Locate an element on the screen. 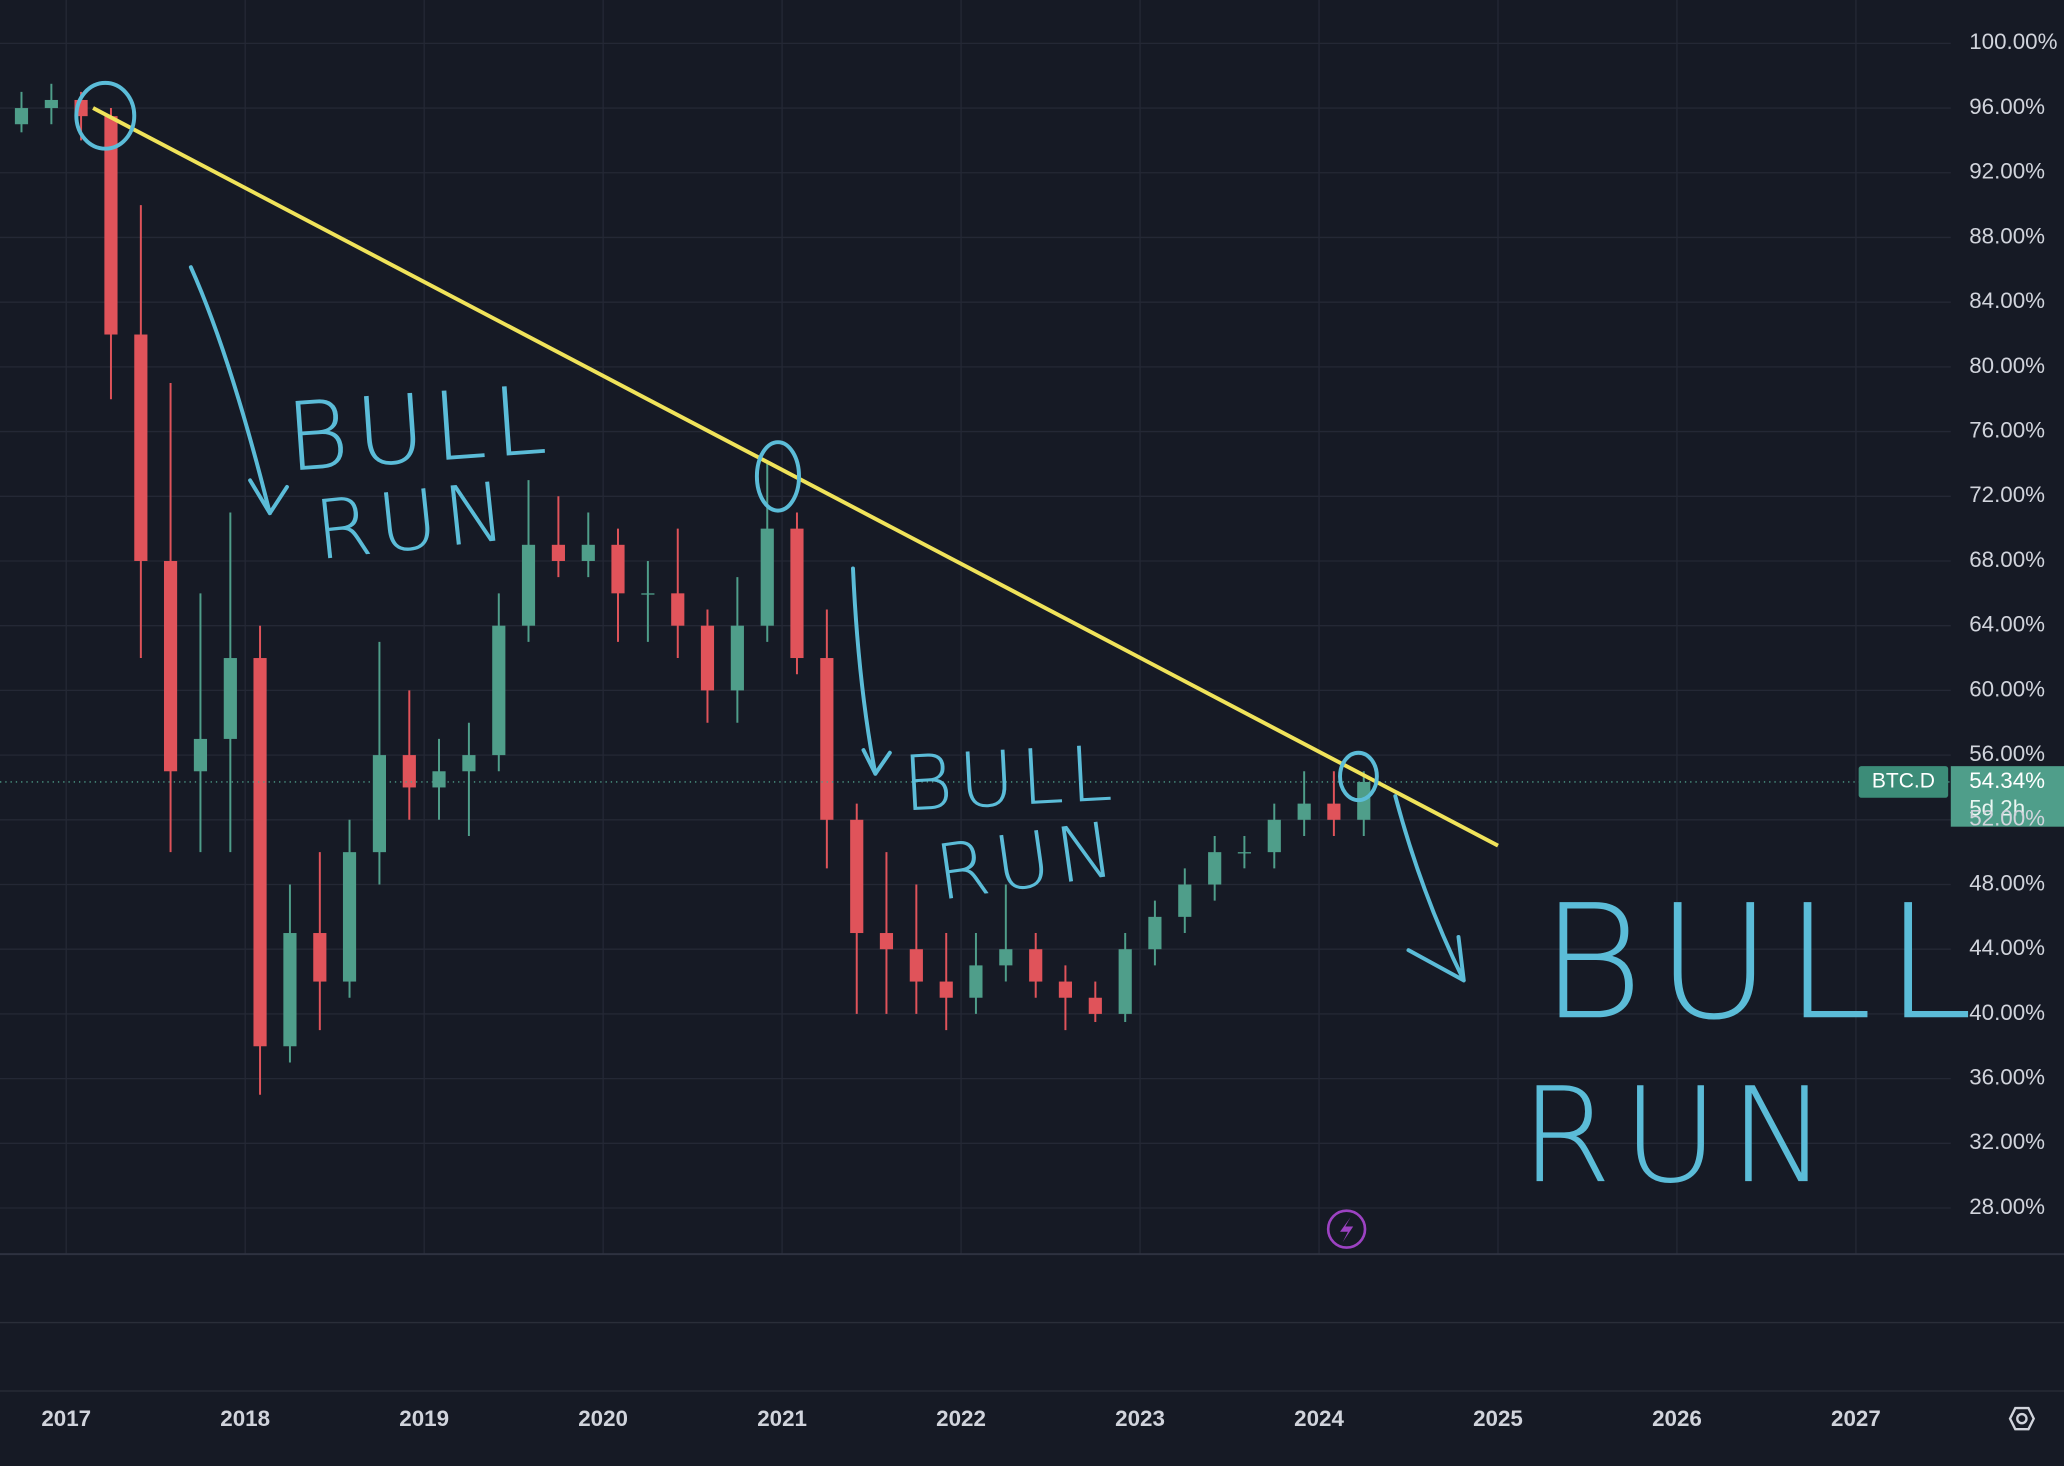  y-tick-label: 36.00% is located at coordinates (2007, 1077).